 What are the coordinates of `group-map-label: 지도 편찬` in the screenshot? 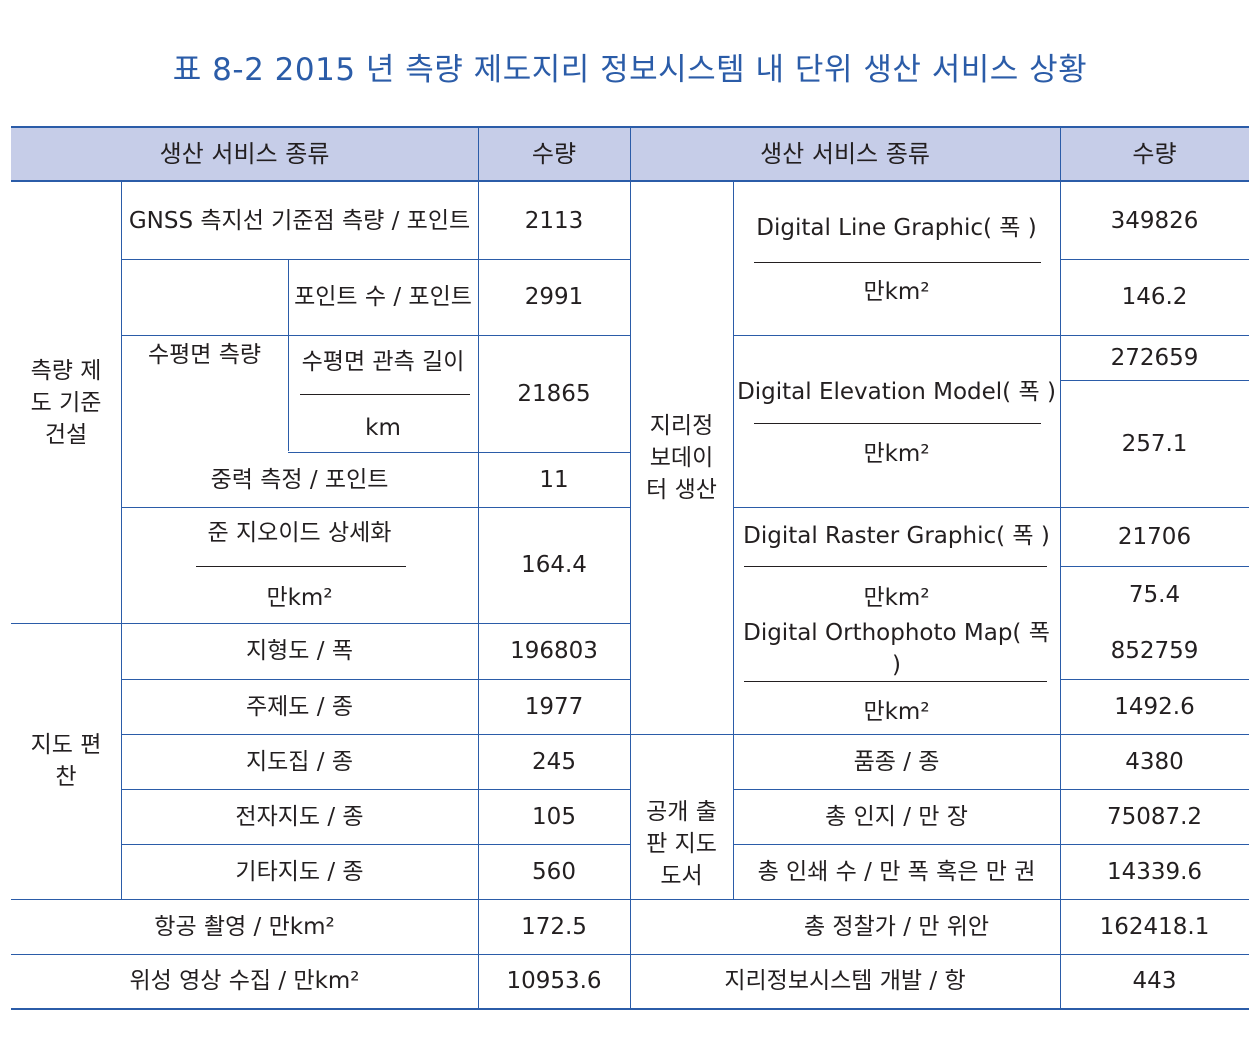 It's located at (66, 761).